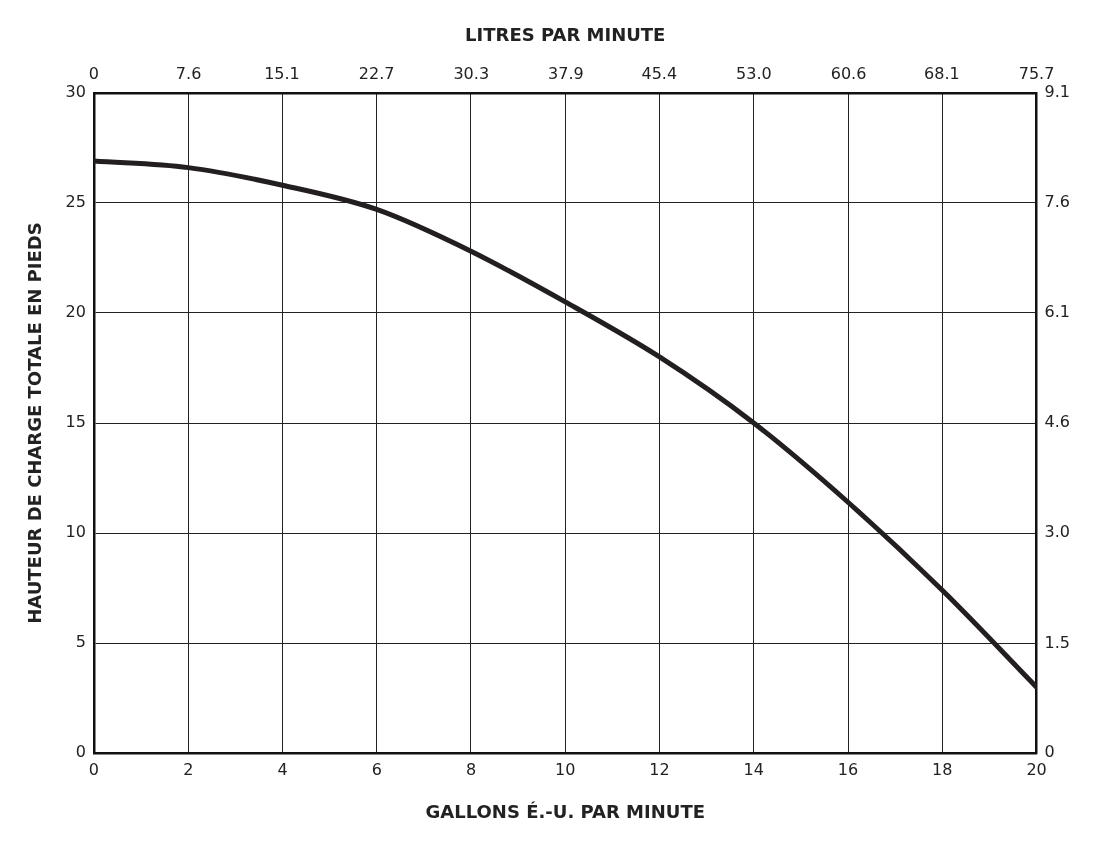  Describe the element at coordinates (282, 769) in the screenshot. I see `x-tick-label: 4` at that location.